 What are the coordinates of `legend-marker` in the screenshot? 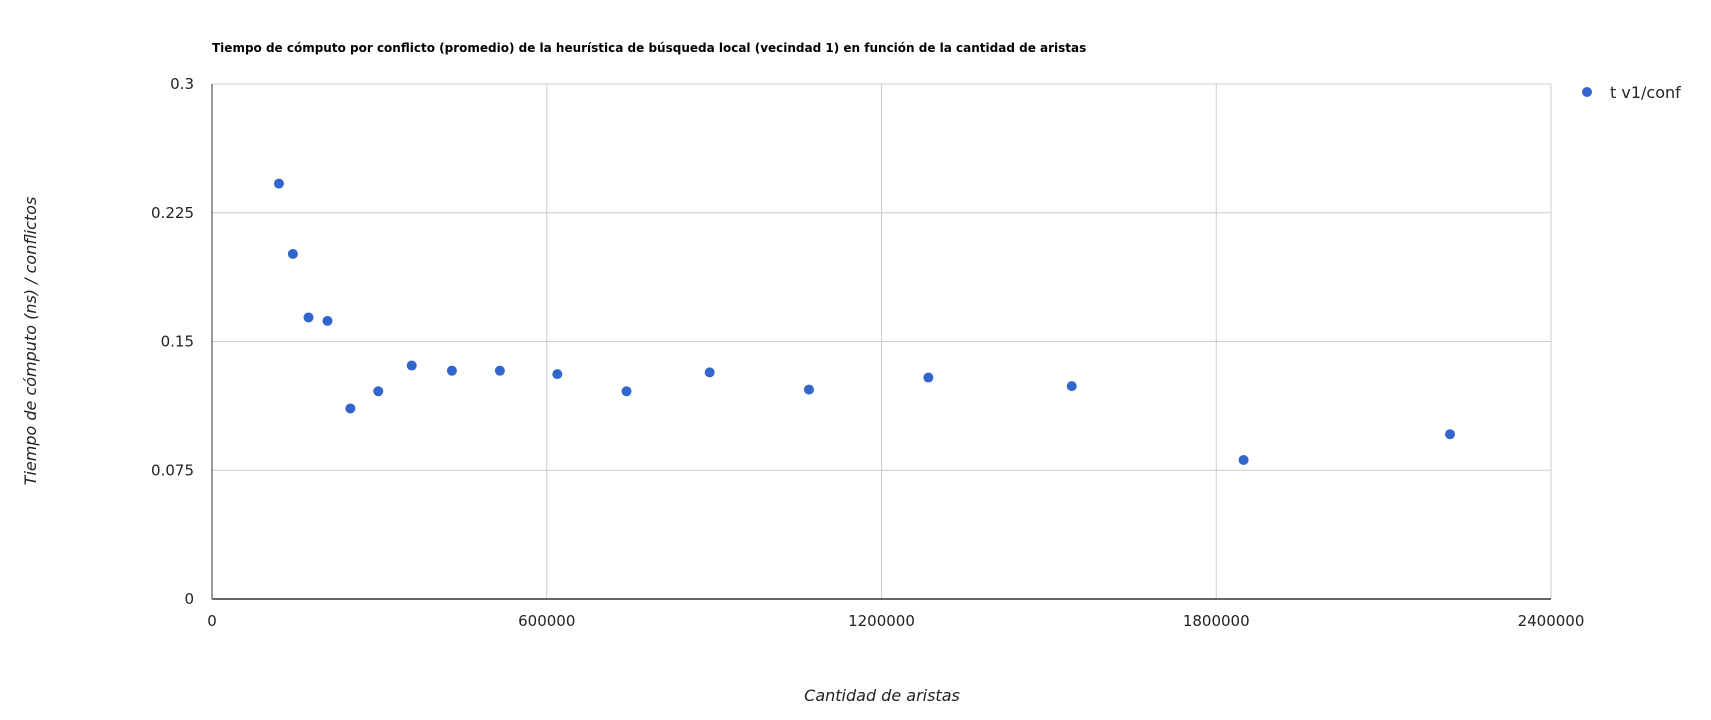 It's located at (1587, 92).